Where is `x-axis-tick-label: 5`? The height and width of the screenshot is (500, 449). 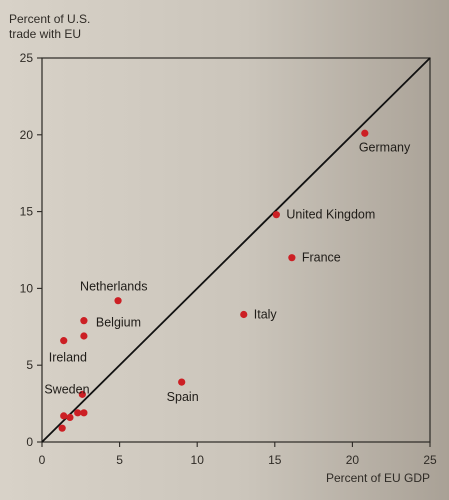 x-axis-tick-label: 5 is located at coordinates (119, 460).